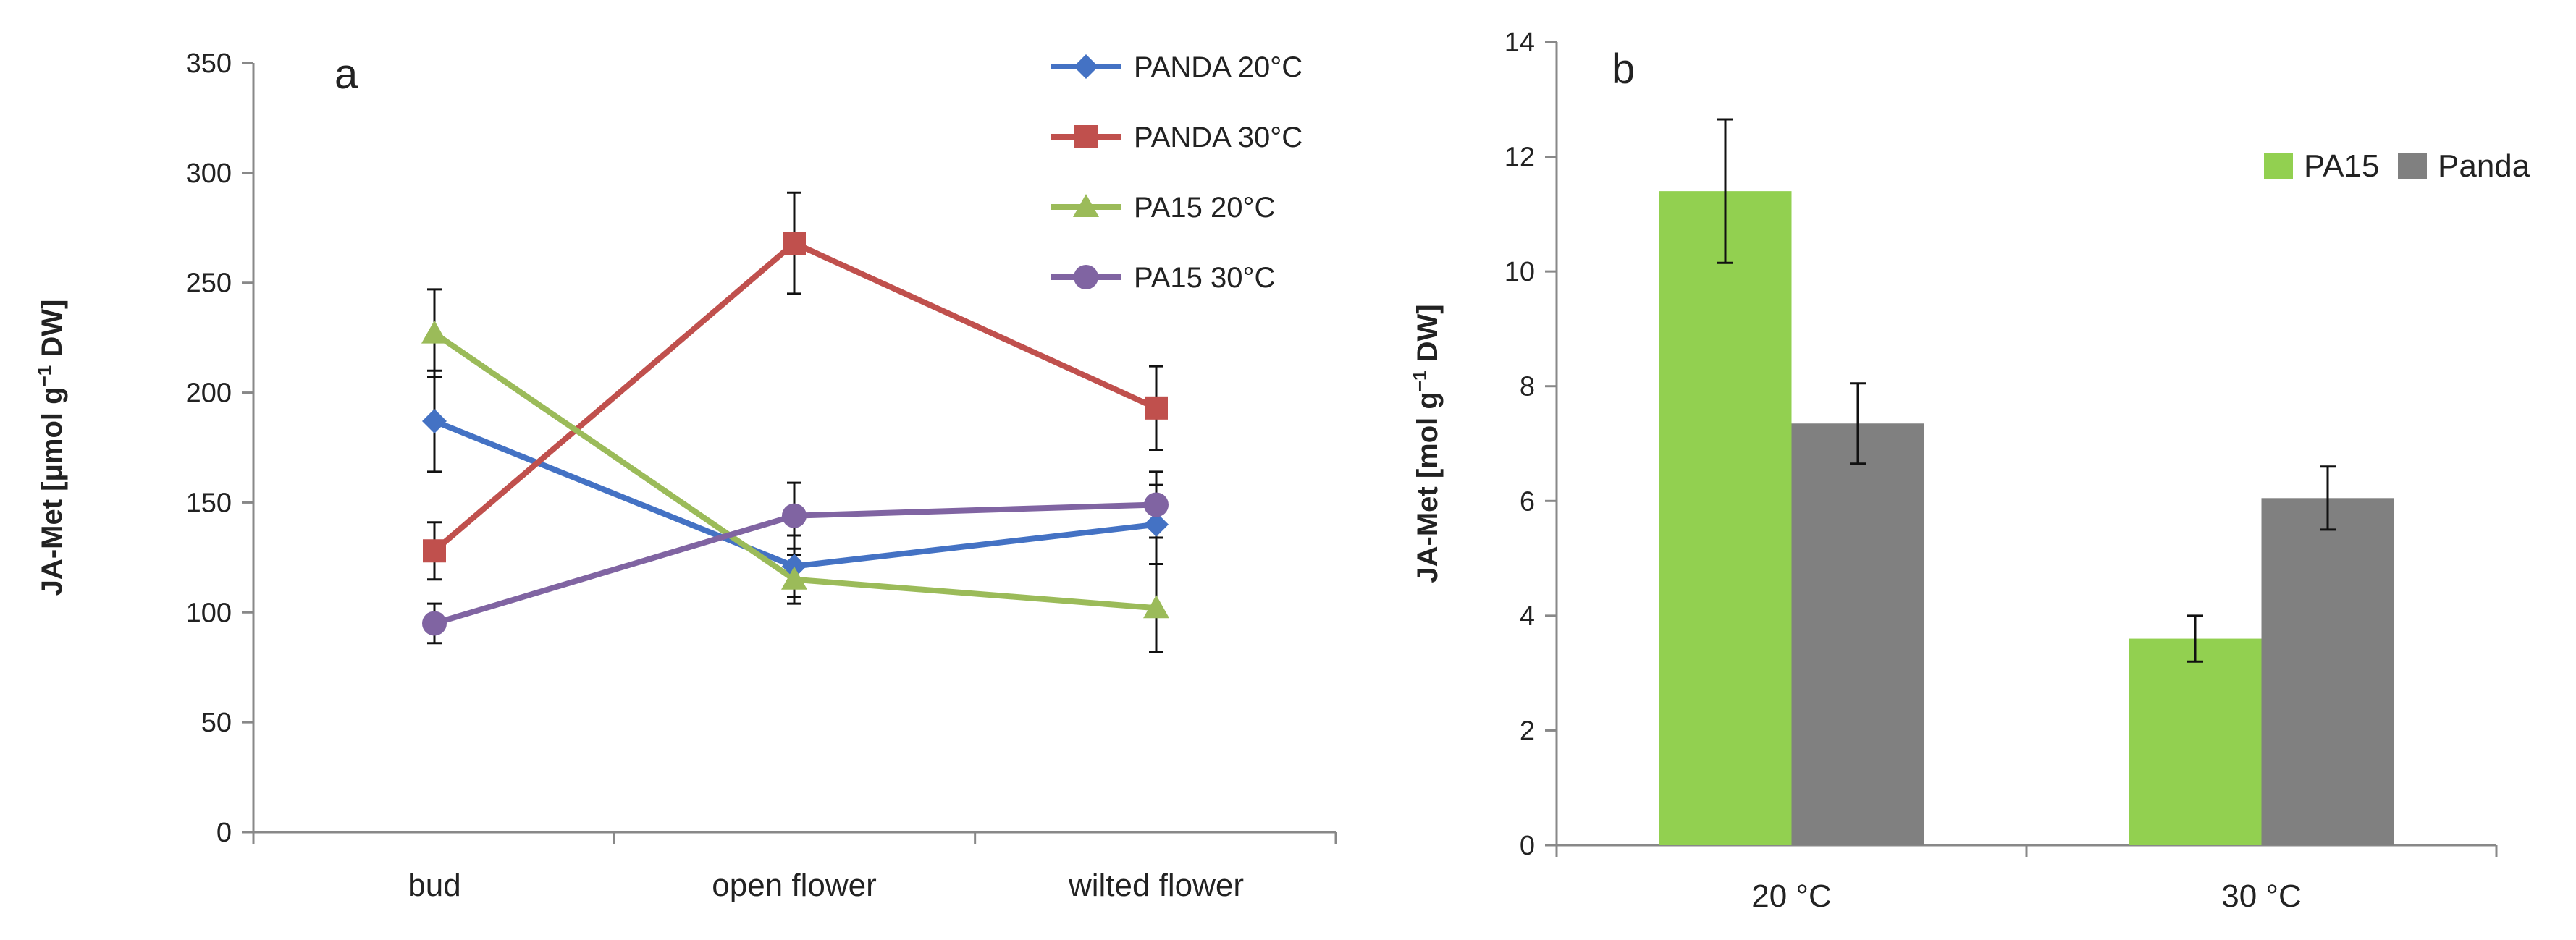 The height and width of the screenshot is (940, 2576). Describe the element at coordinates (1519, 158) in the screenshot. I see `y-tick-label-b: 12` at that location.